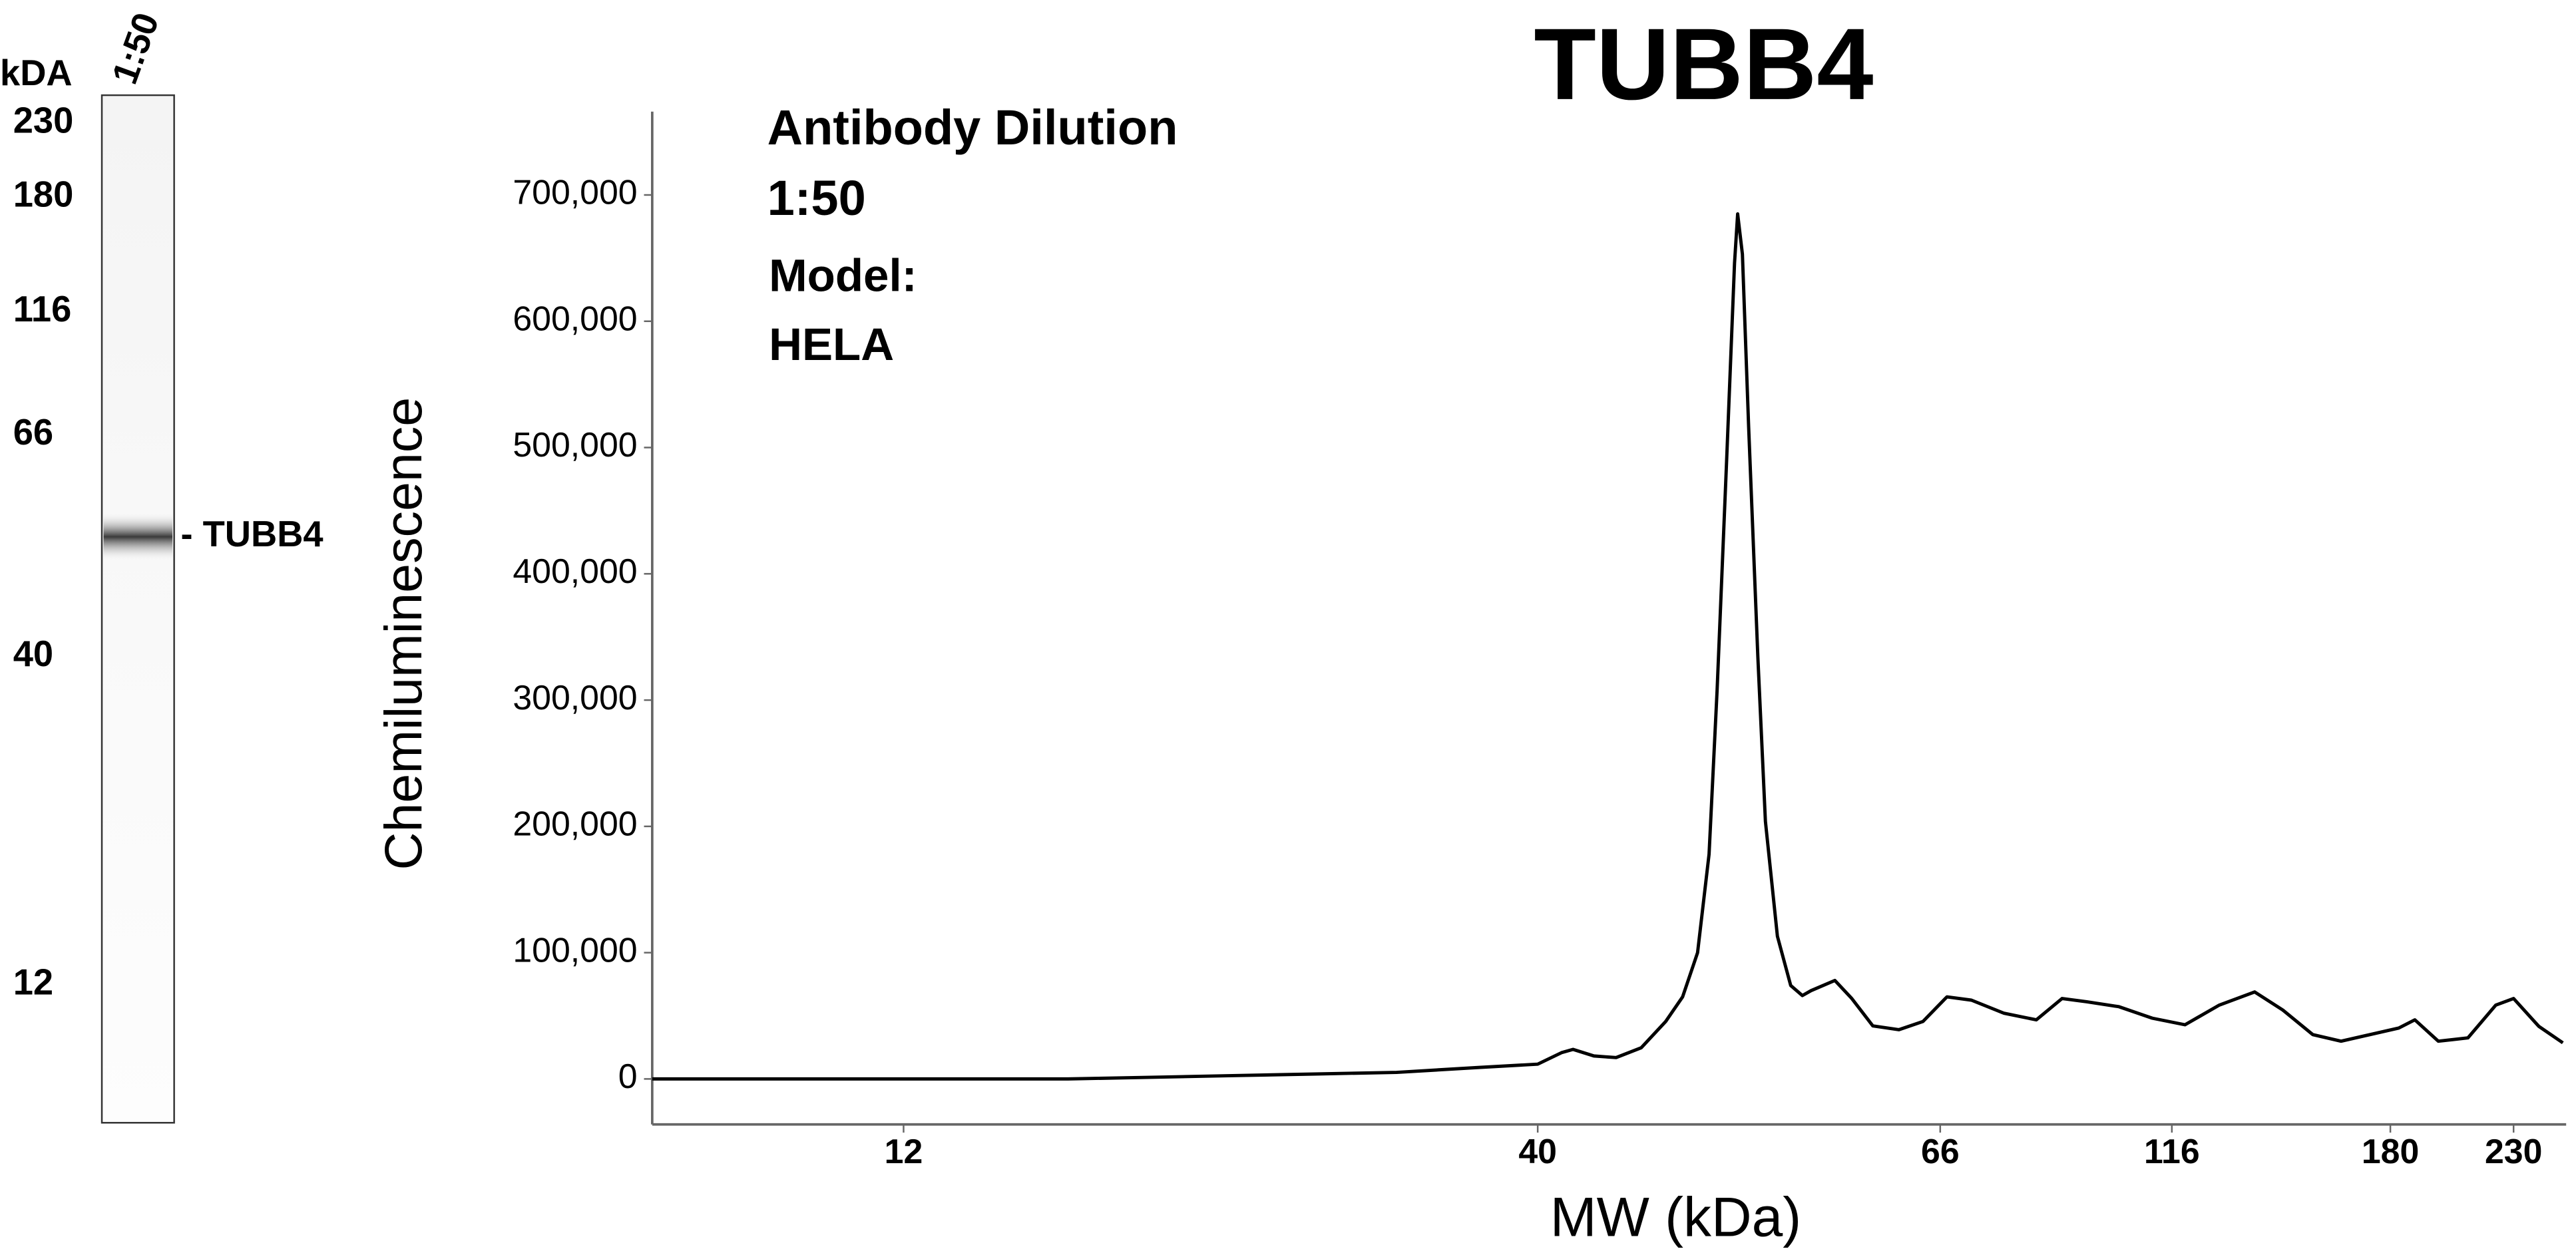 The height and width of the screenshot is (1259, 2576). I want to click on gel-band, so click(138, 537).